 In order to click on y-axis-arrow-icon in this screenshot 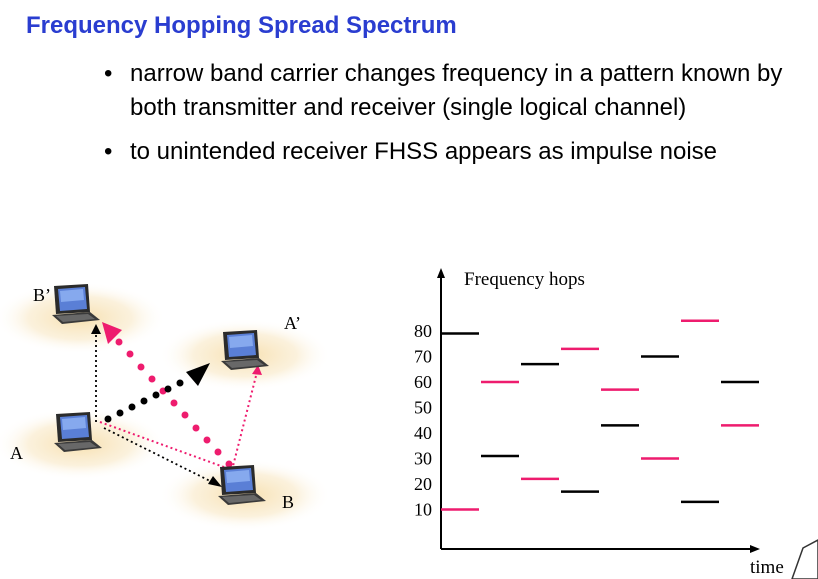, I will do `click(441, 273)`.